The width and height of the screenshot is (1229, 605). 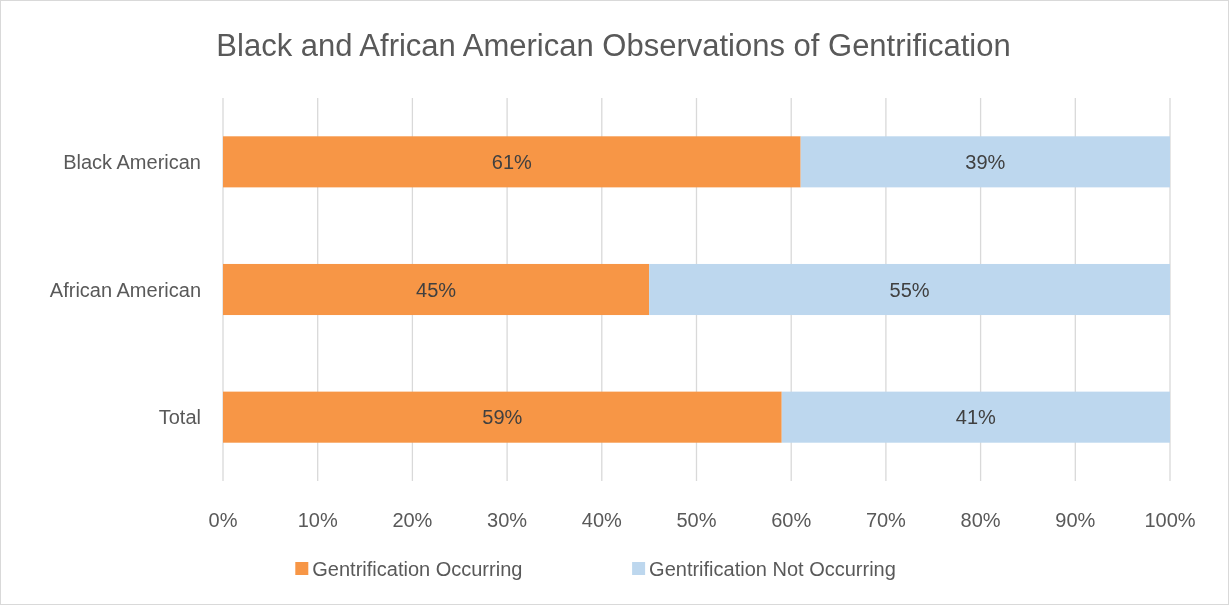 I want to click on legend-label: Gentrification Occurring, so click(x=417, y=569).